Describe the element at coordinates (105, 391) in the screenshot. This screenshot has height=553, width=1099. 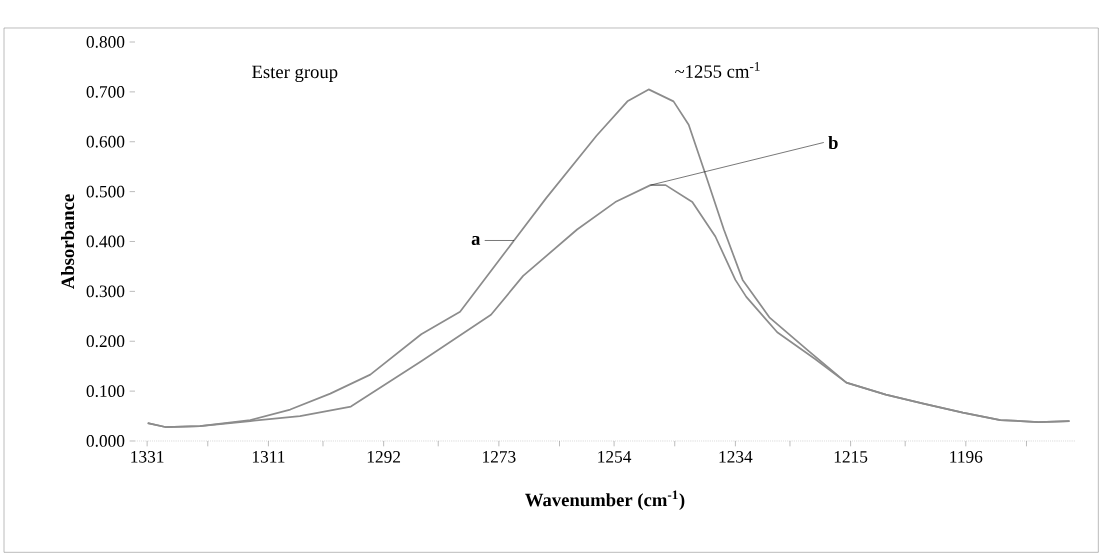
I see `y-tick-label: 0.100` at that location.